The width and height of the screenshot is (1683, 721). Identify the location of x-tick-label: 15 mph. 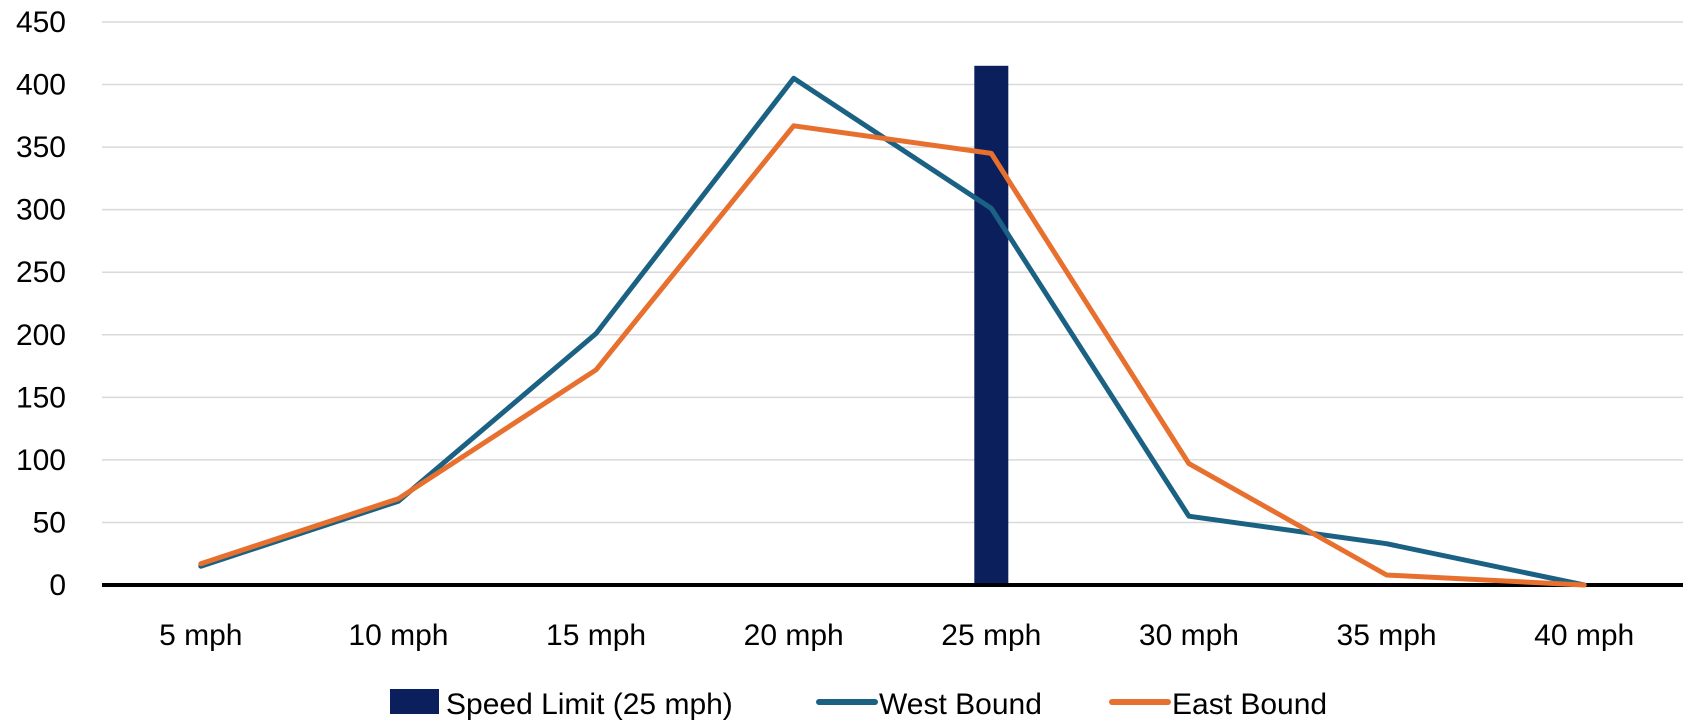
(596, 635).